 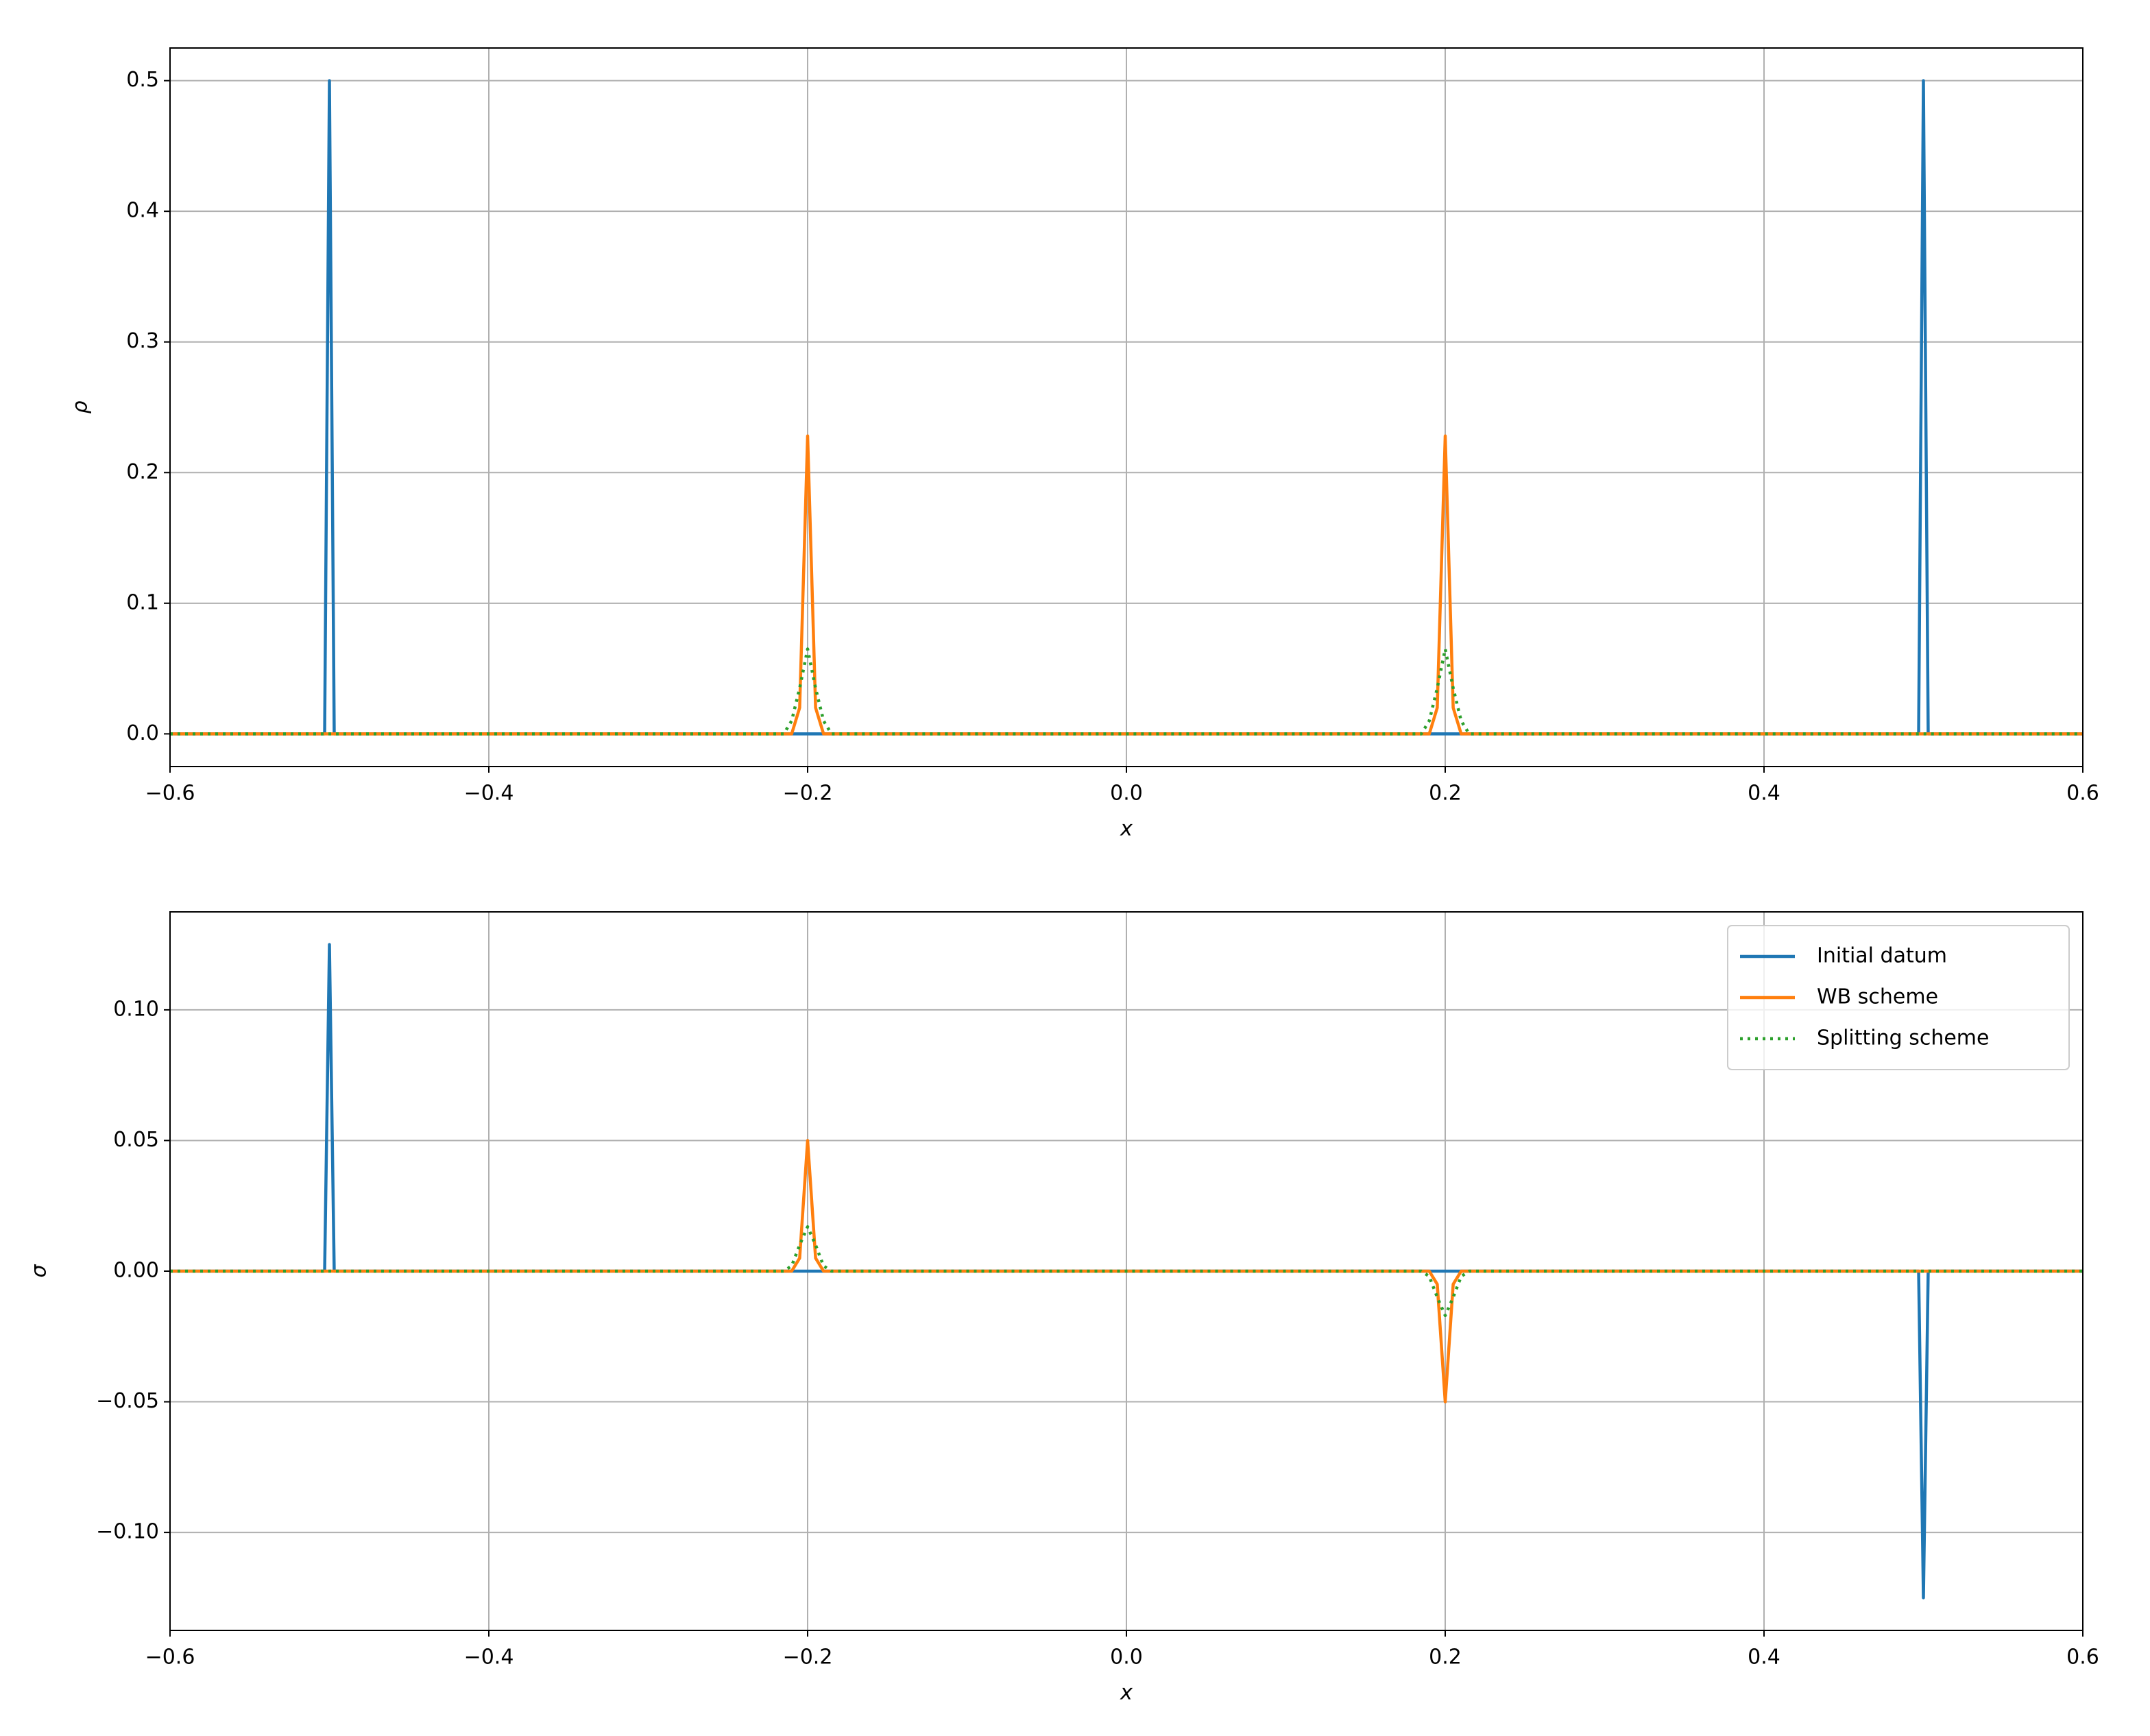 I want to click on legend-box, so click(x=1898, y=998).